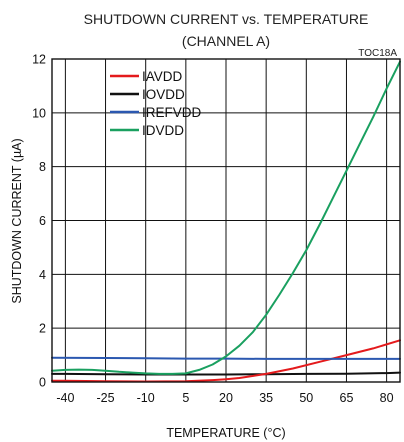  What do you see at coordinates (163, 94) in the screenshot?
I see `legend-label-iovdd: IOVDD` at bounding box center [163, 94].